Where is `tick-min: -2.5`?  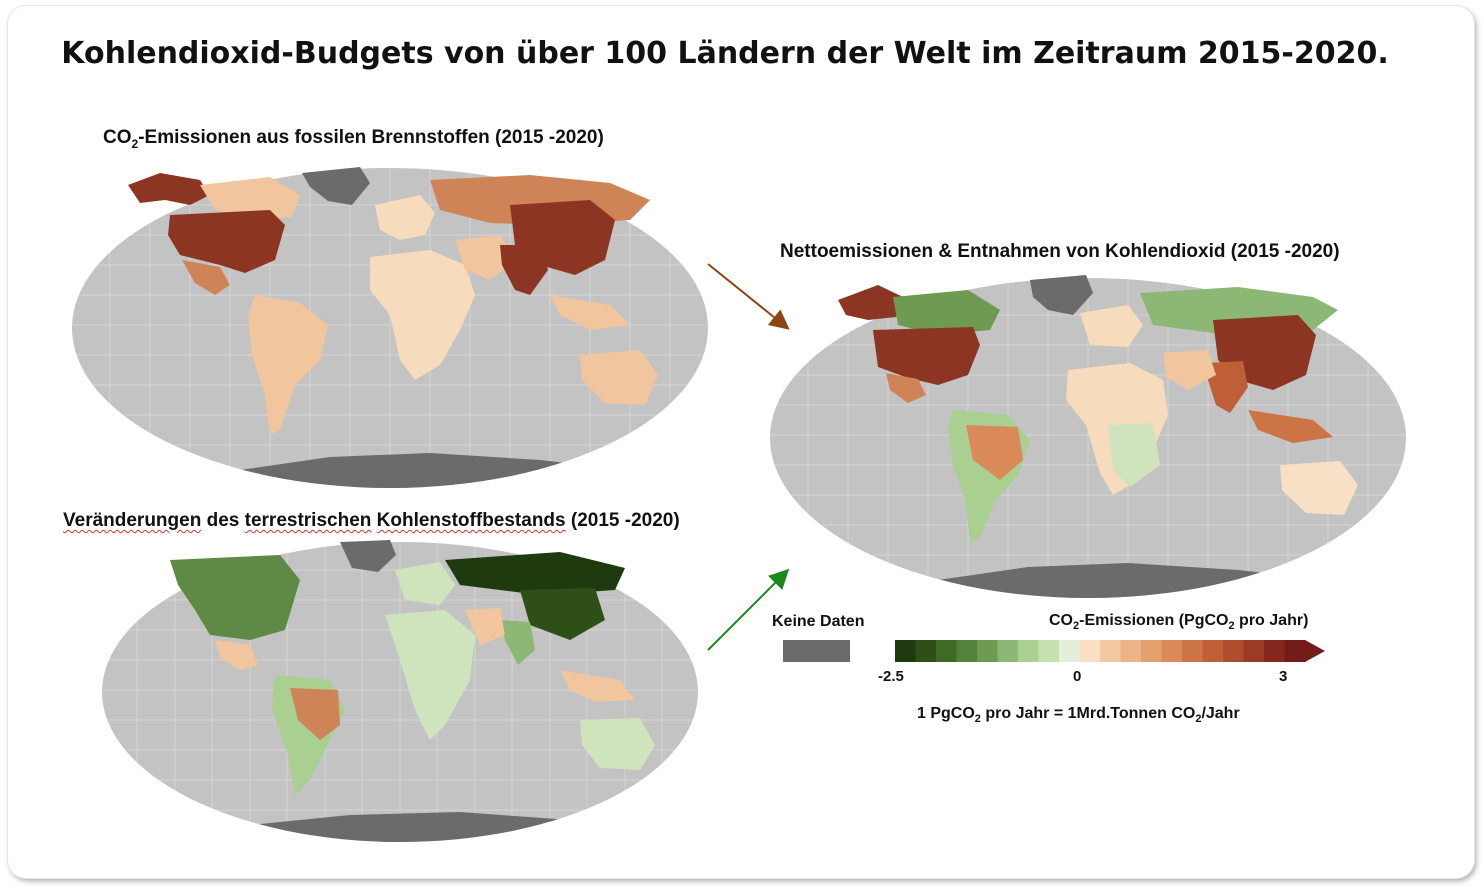 tick-min: -2.5 is located at coordinates (891, 676).